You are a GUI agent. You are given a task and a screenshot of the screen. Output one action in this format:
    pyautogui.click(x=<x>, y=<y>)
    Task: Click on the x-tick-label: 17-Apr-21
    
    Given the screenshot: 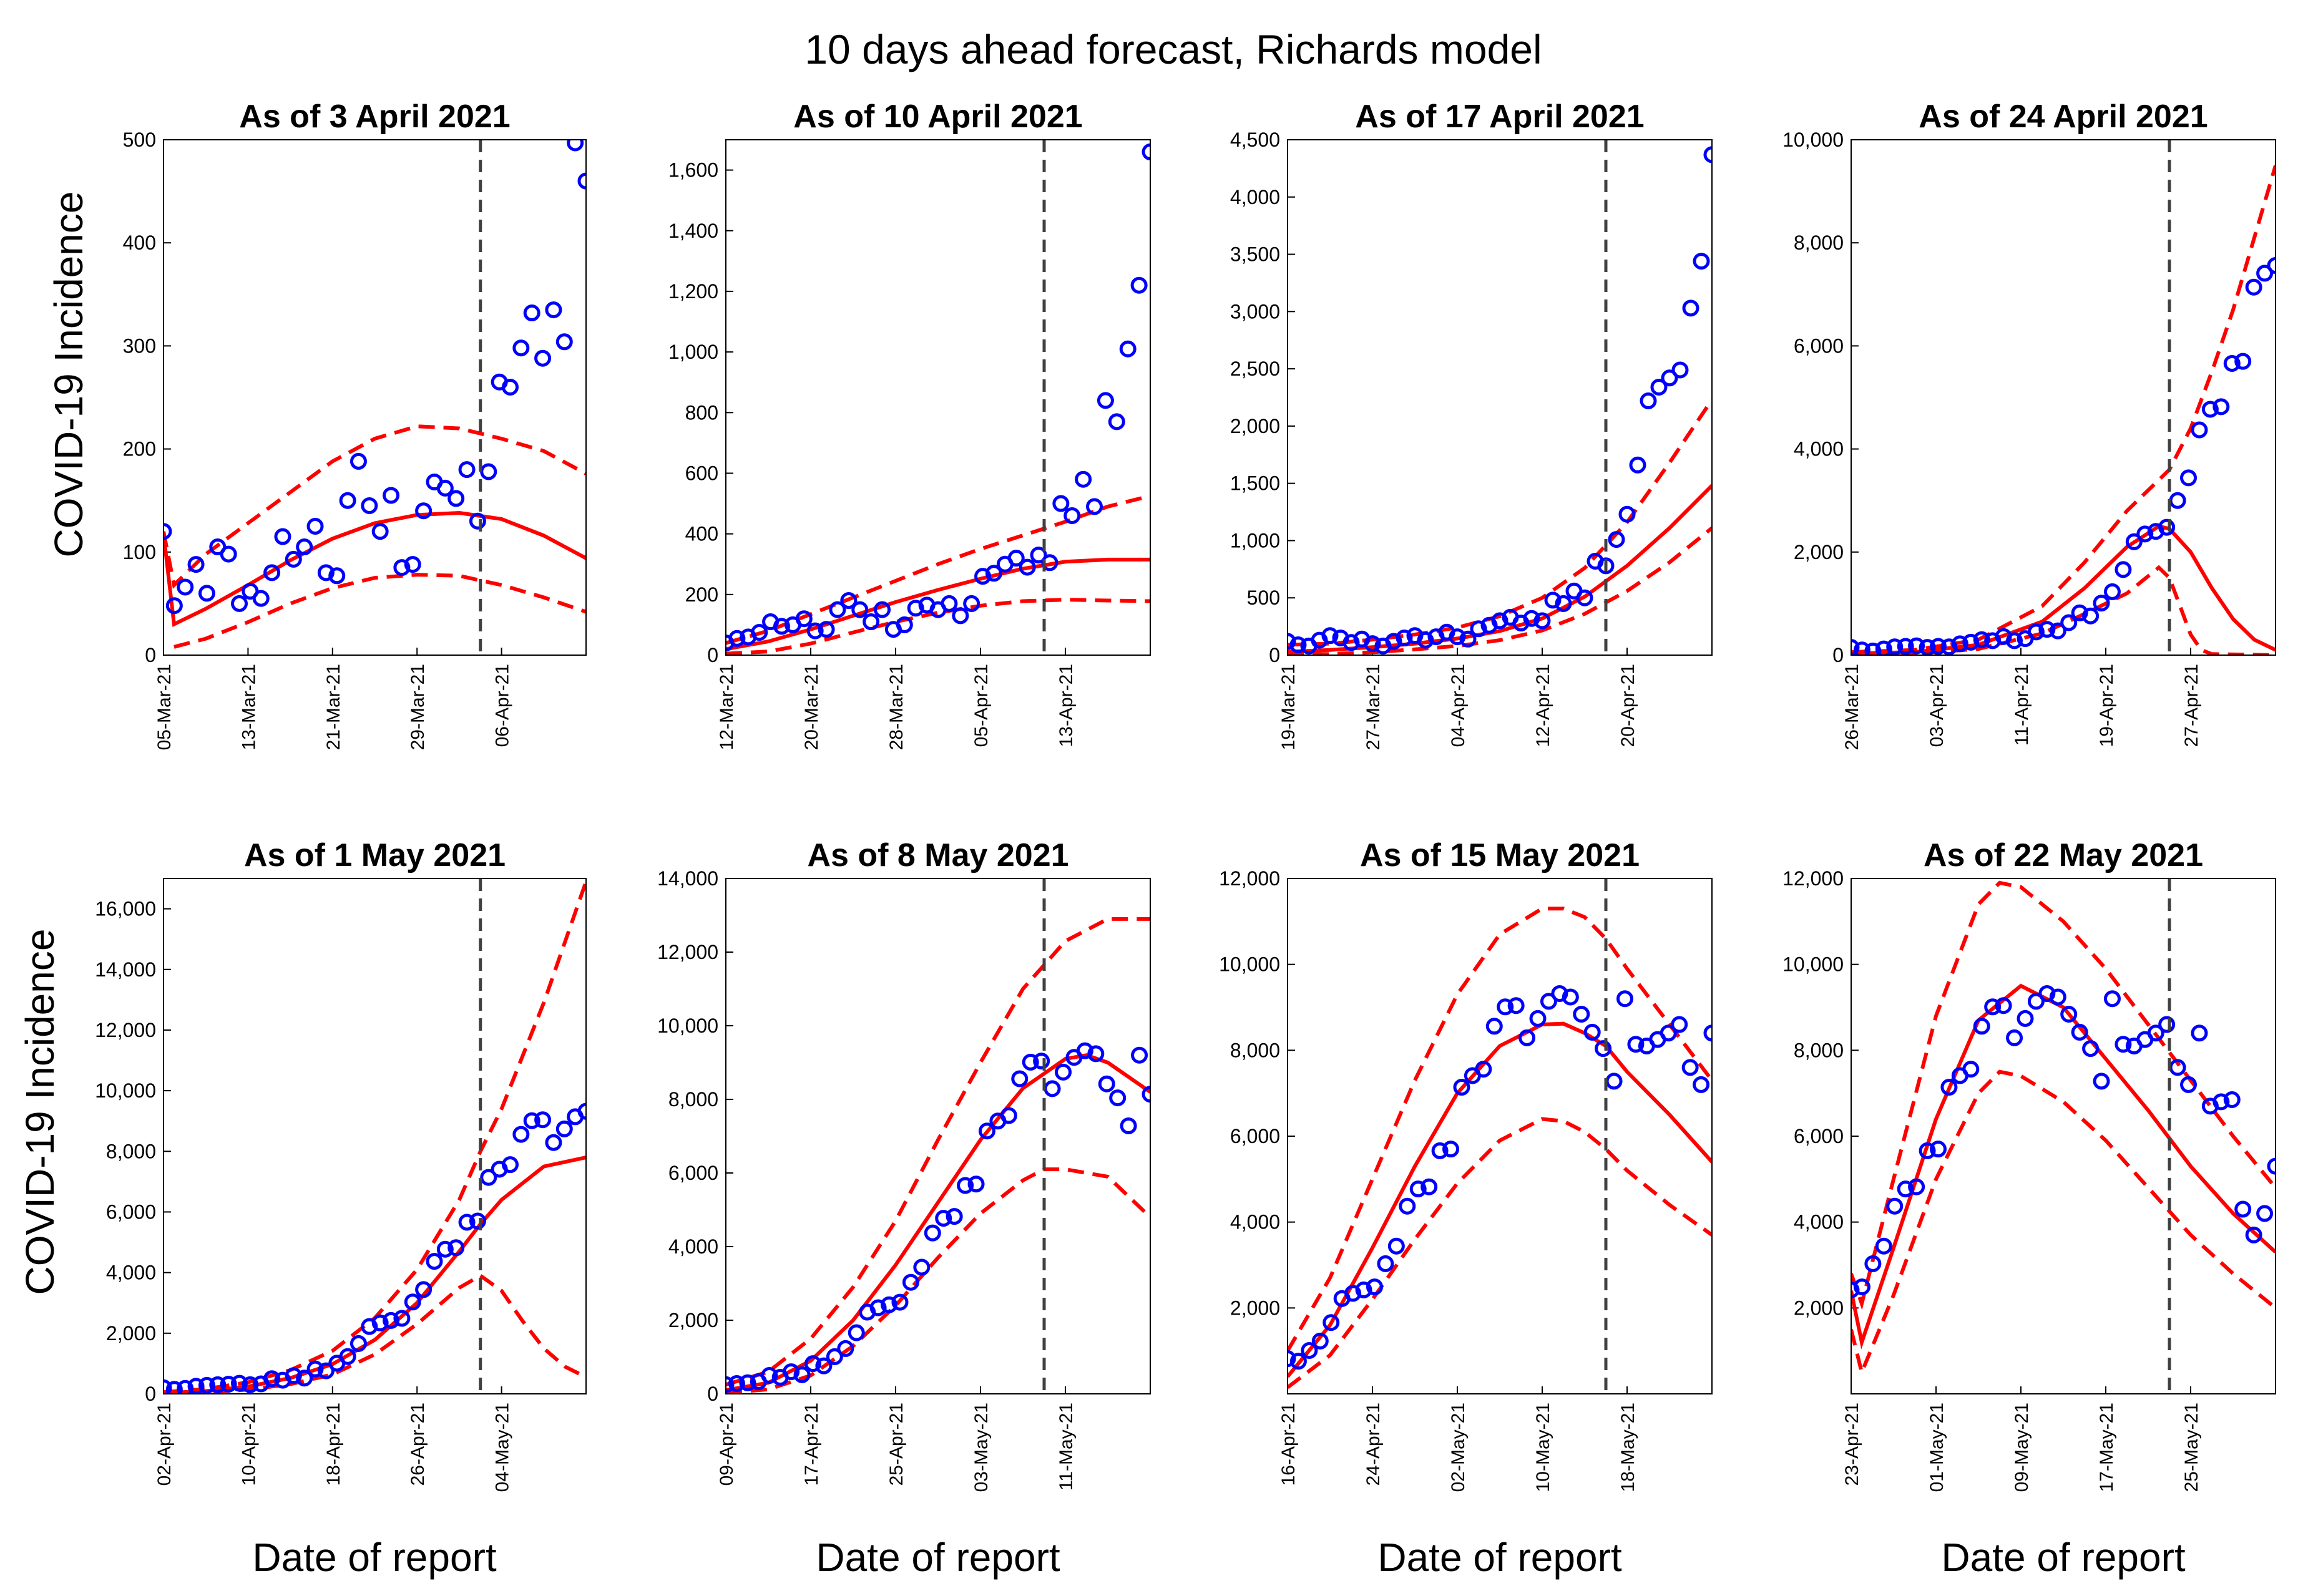 What is the action you would take?
    pyautogui.click(x=811, y=1444)
    